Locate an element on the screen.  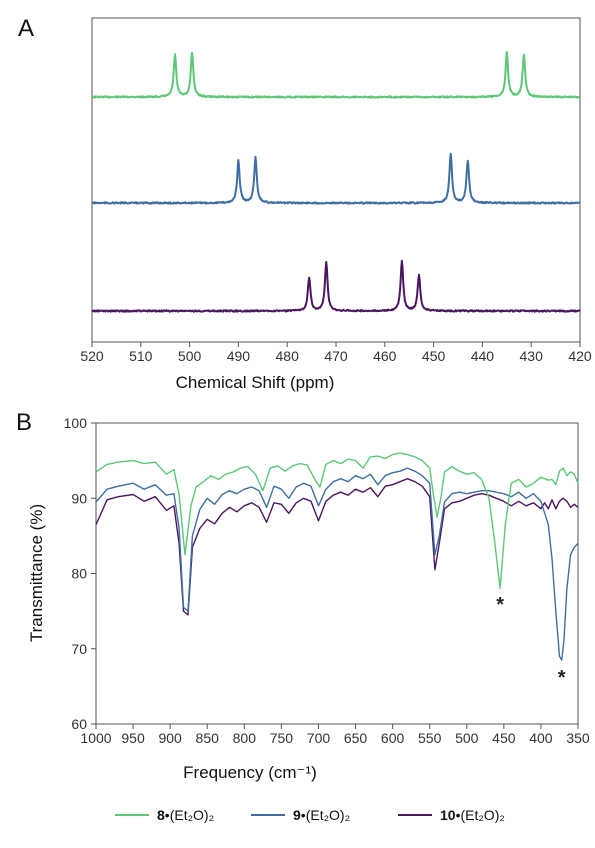
y-axis-title-transmittance: Transmittance (%) is located at coordinates (36, 573).